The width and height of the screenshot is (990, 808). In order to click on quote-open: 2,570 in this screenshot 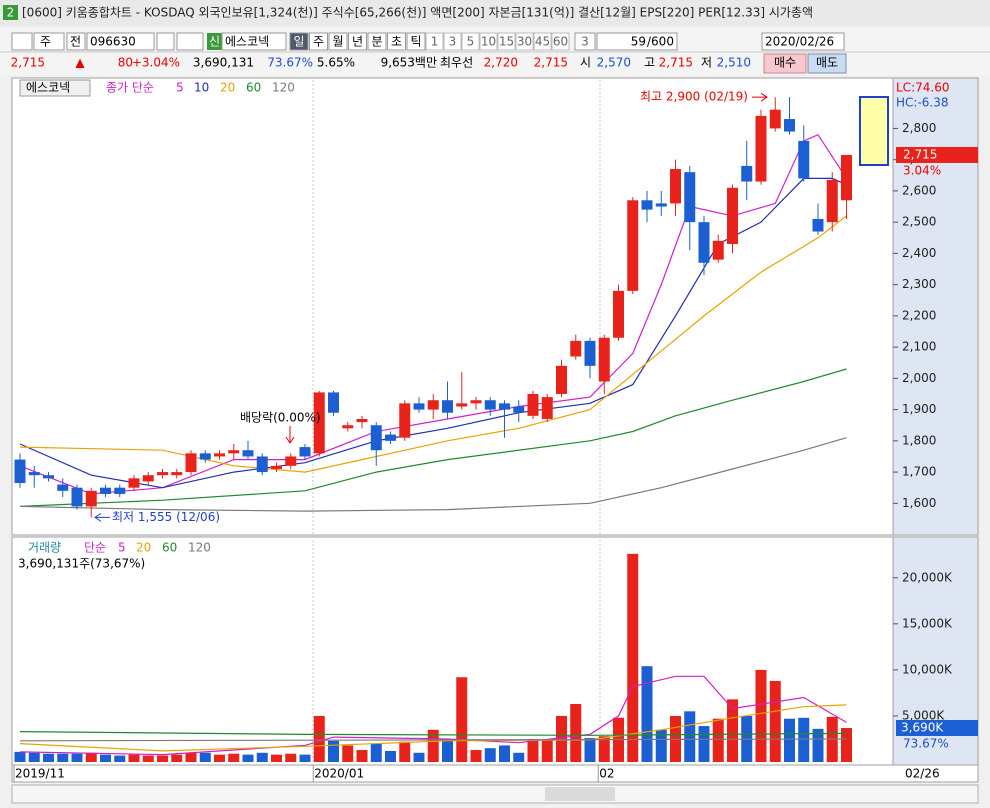, I will do `click(614, 63)`.